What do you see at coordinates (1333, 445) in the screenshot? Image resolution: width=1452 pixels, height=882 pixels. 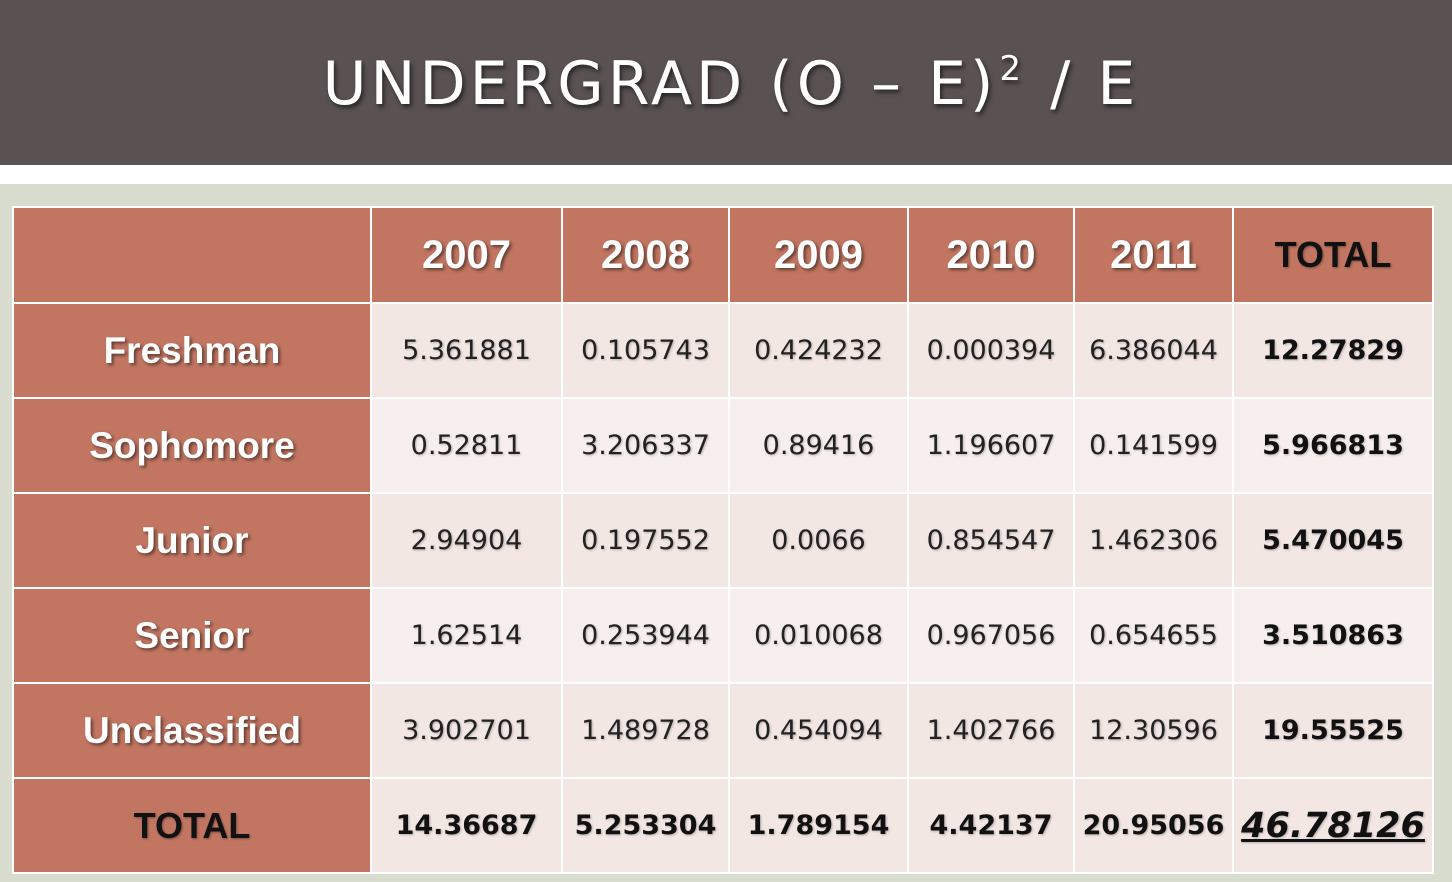 I see `row-total-cell: 5.966813` at bounding box center [1333, 445].